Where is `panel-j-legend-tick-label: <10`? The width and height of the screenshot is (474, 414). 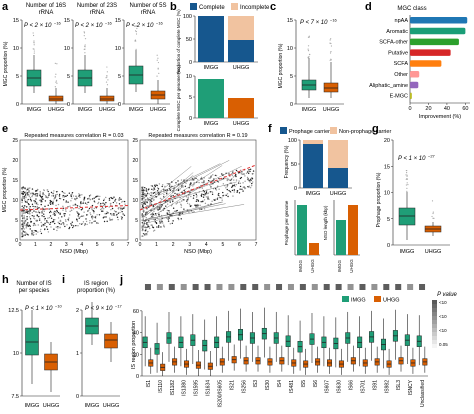 panel-j-legend-tick-label: <10 is located at coordinates (443, 302).